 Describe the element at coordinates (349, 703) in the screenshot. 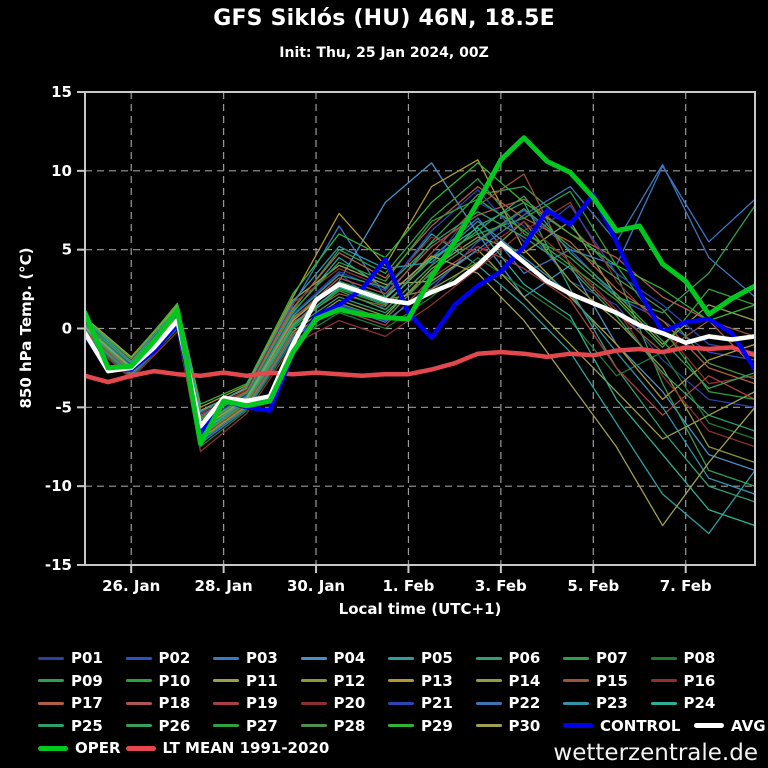

I see `legend-label: P20` at that location.